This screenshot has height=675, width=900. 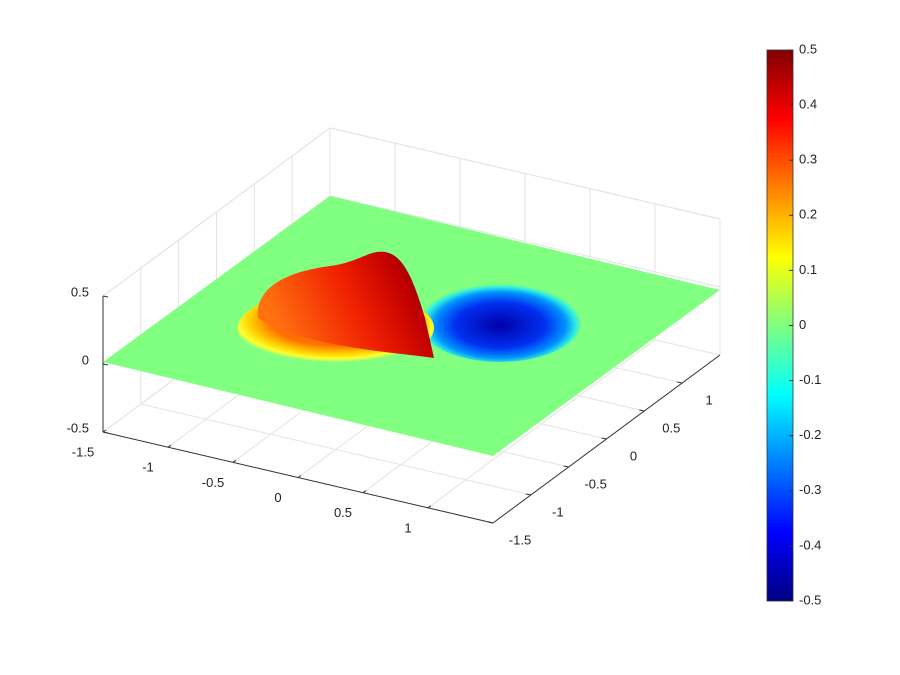 What do you see at coordinates (343, 512) in the screenshot?
I see `x-tick-label: 0.5` at bounding box center [343, 512].